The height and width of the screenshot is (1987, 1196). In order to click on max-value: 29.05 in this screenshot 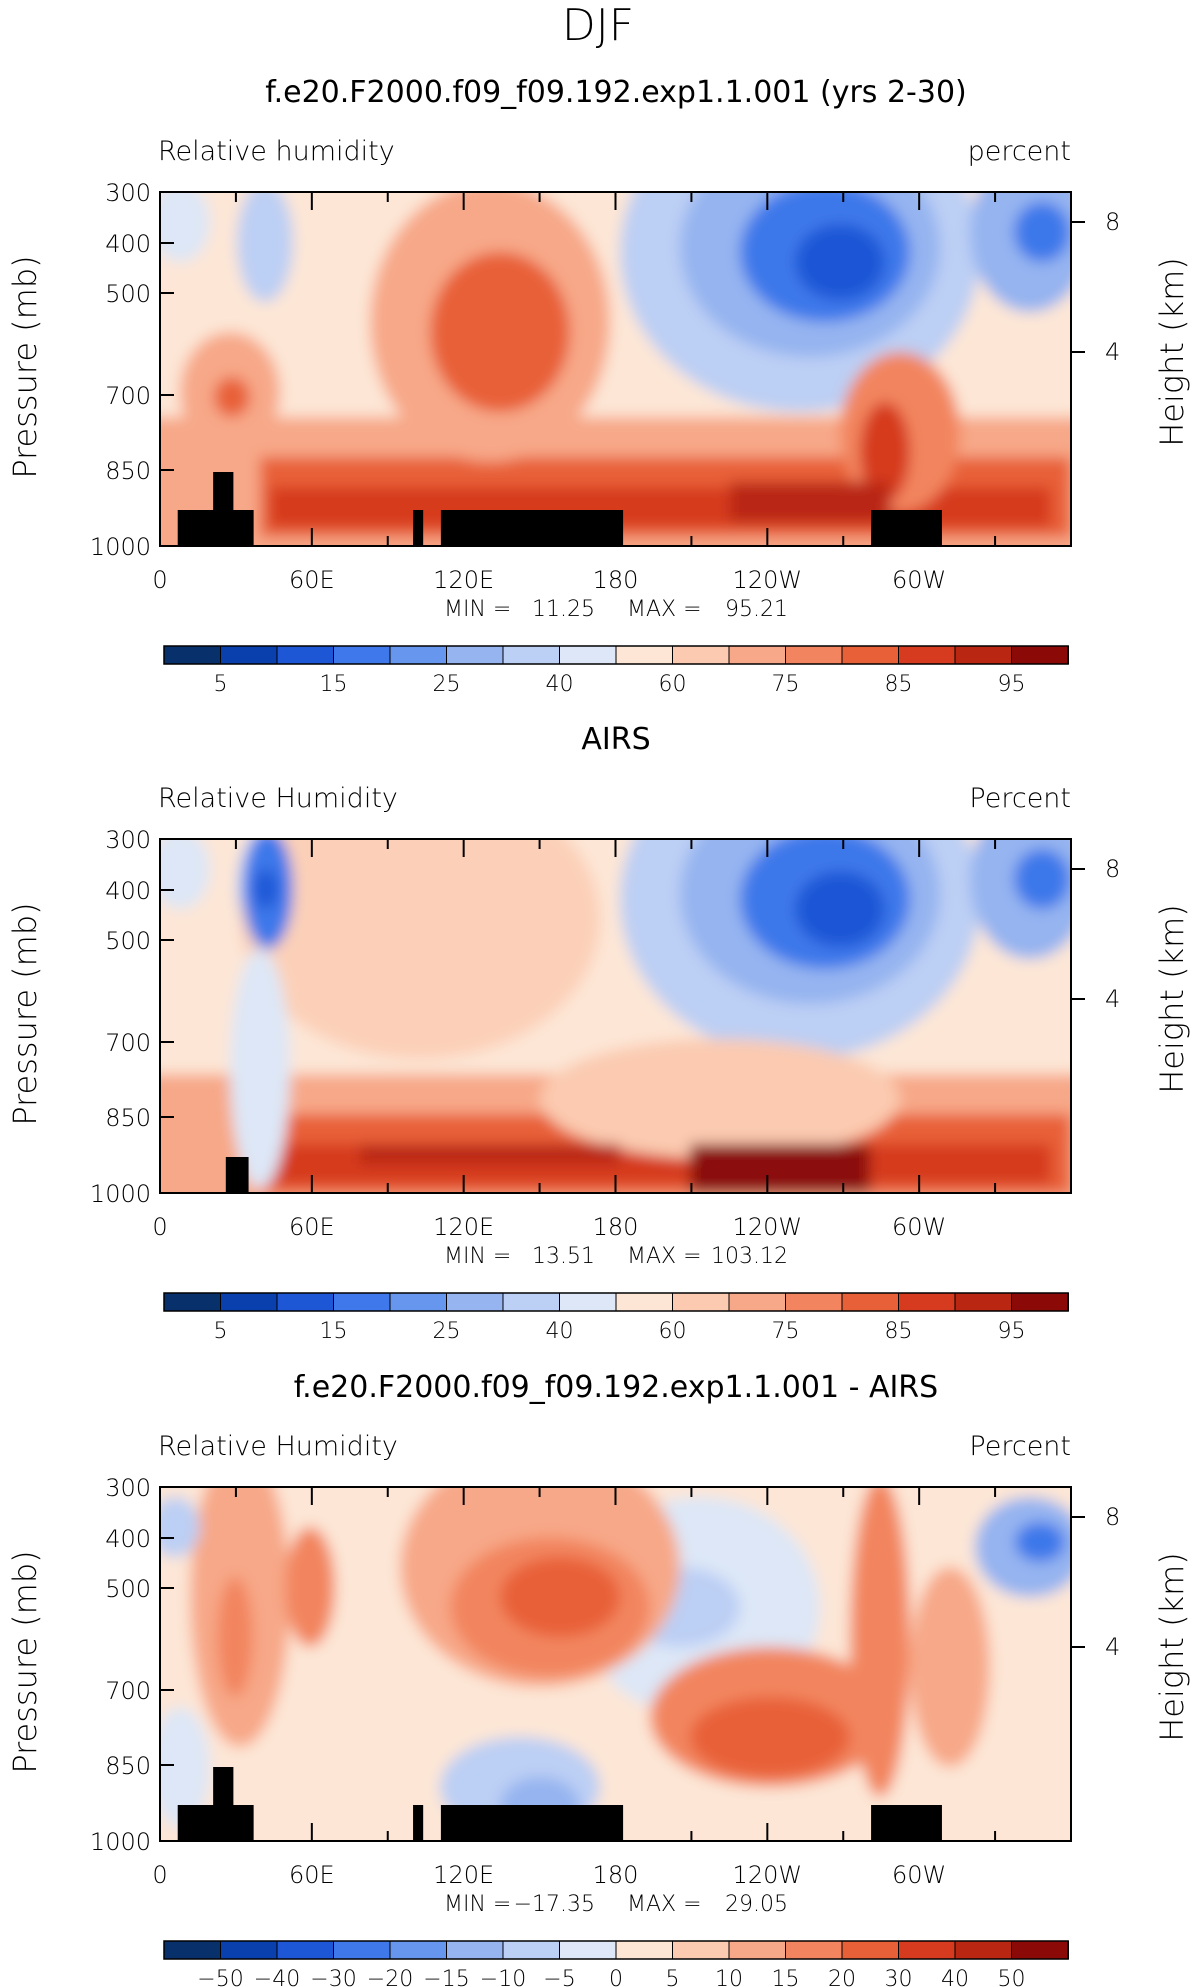, I will do `click(756, 1904)`.